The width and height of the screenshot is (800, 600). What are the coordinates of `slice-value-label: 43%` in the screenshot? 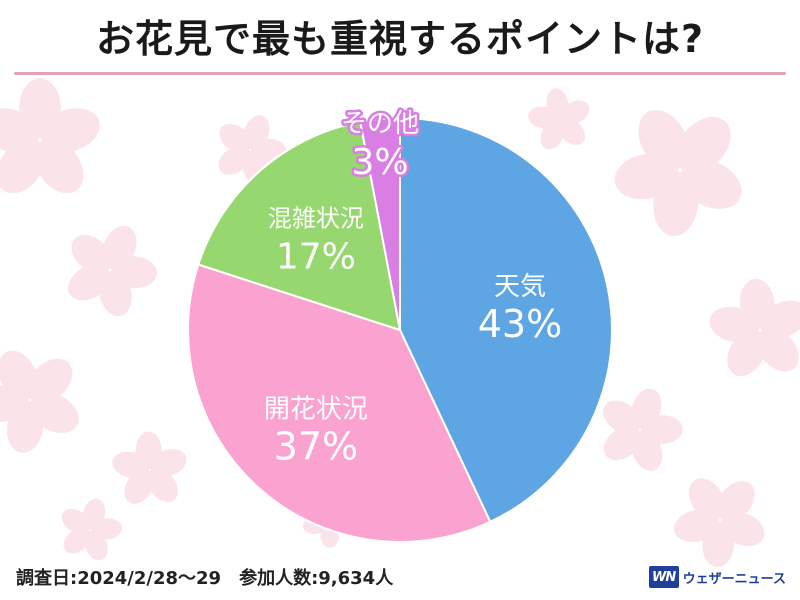 It's located at (520, 324).